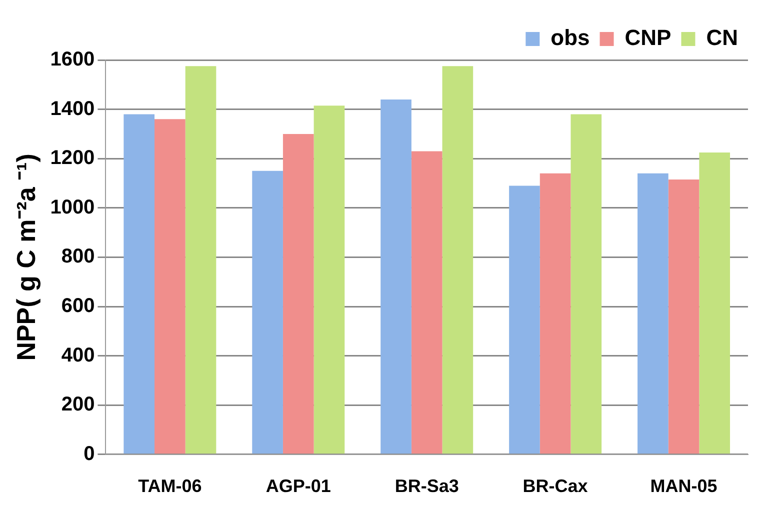  Describe the element at coordinates (78, 306) in the screenshot. I see `y-tick-label: 600` at that location.